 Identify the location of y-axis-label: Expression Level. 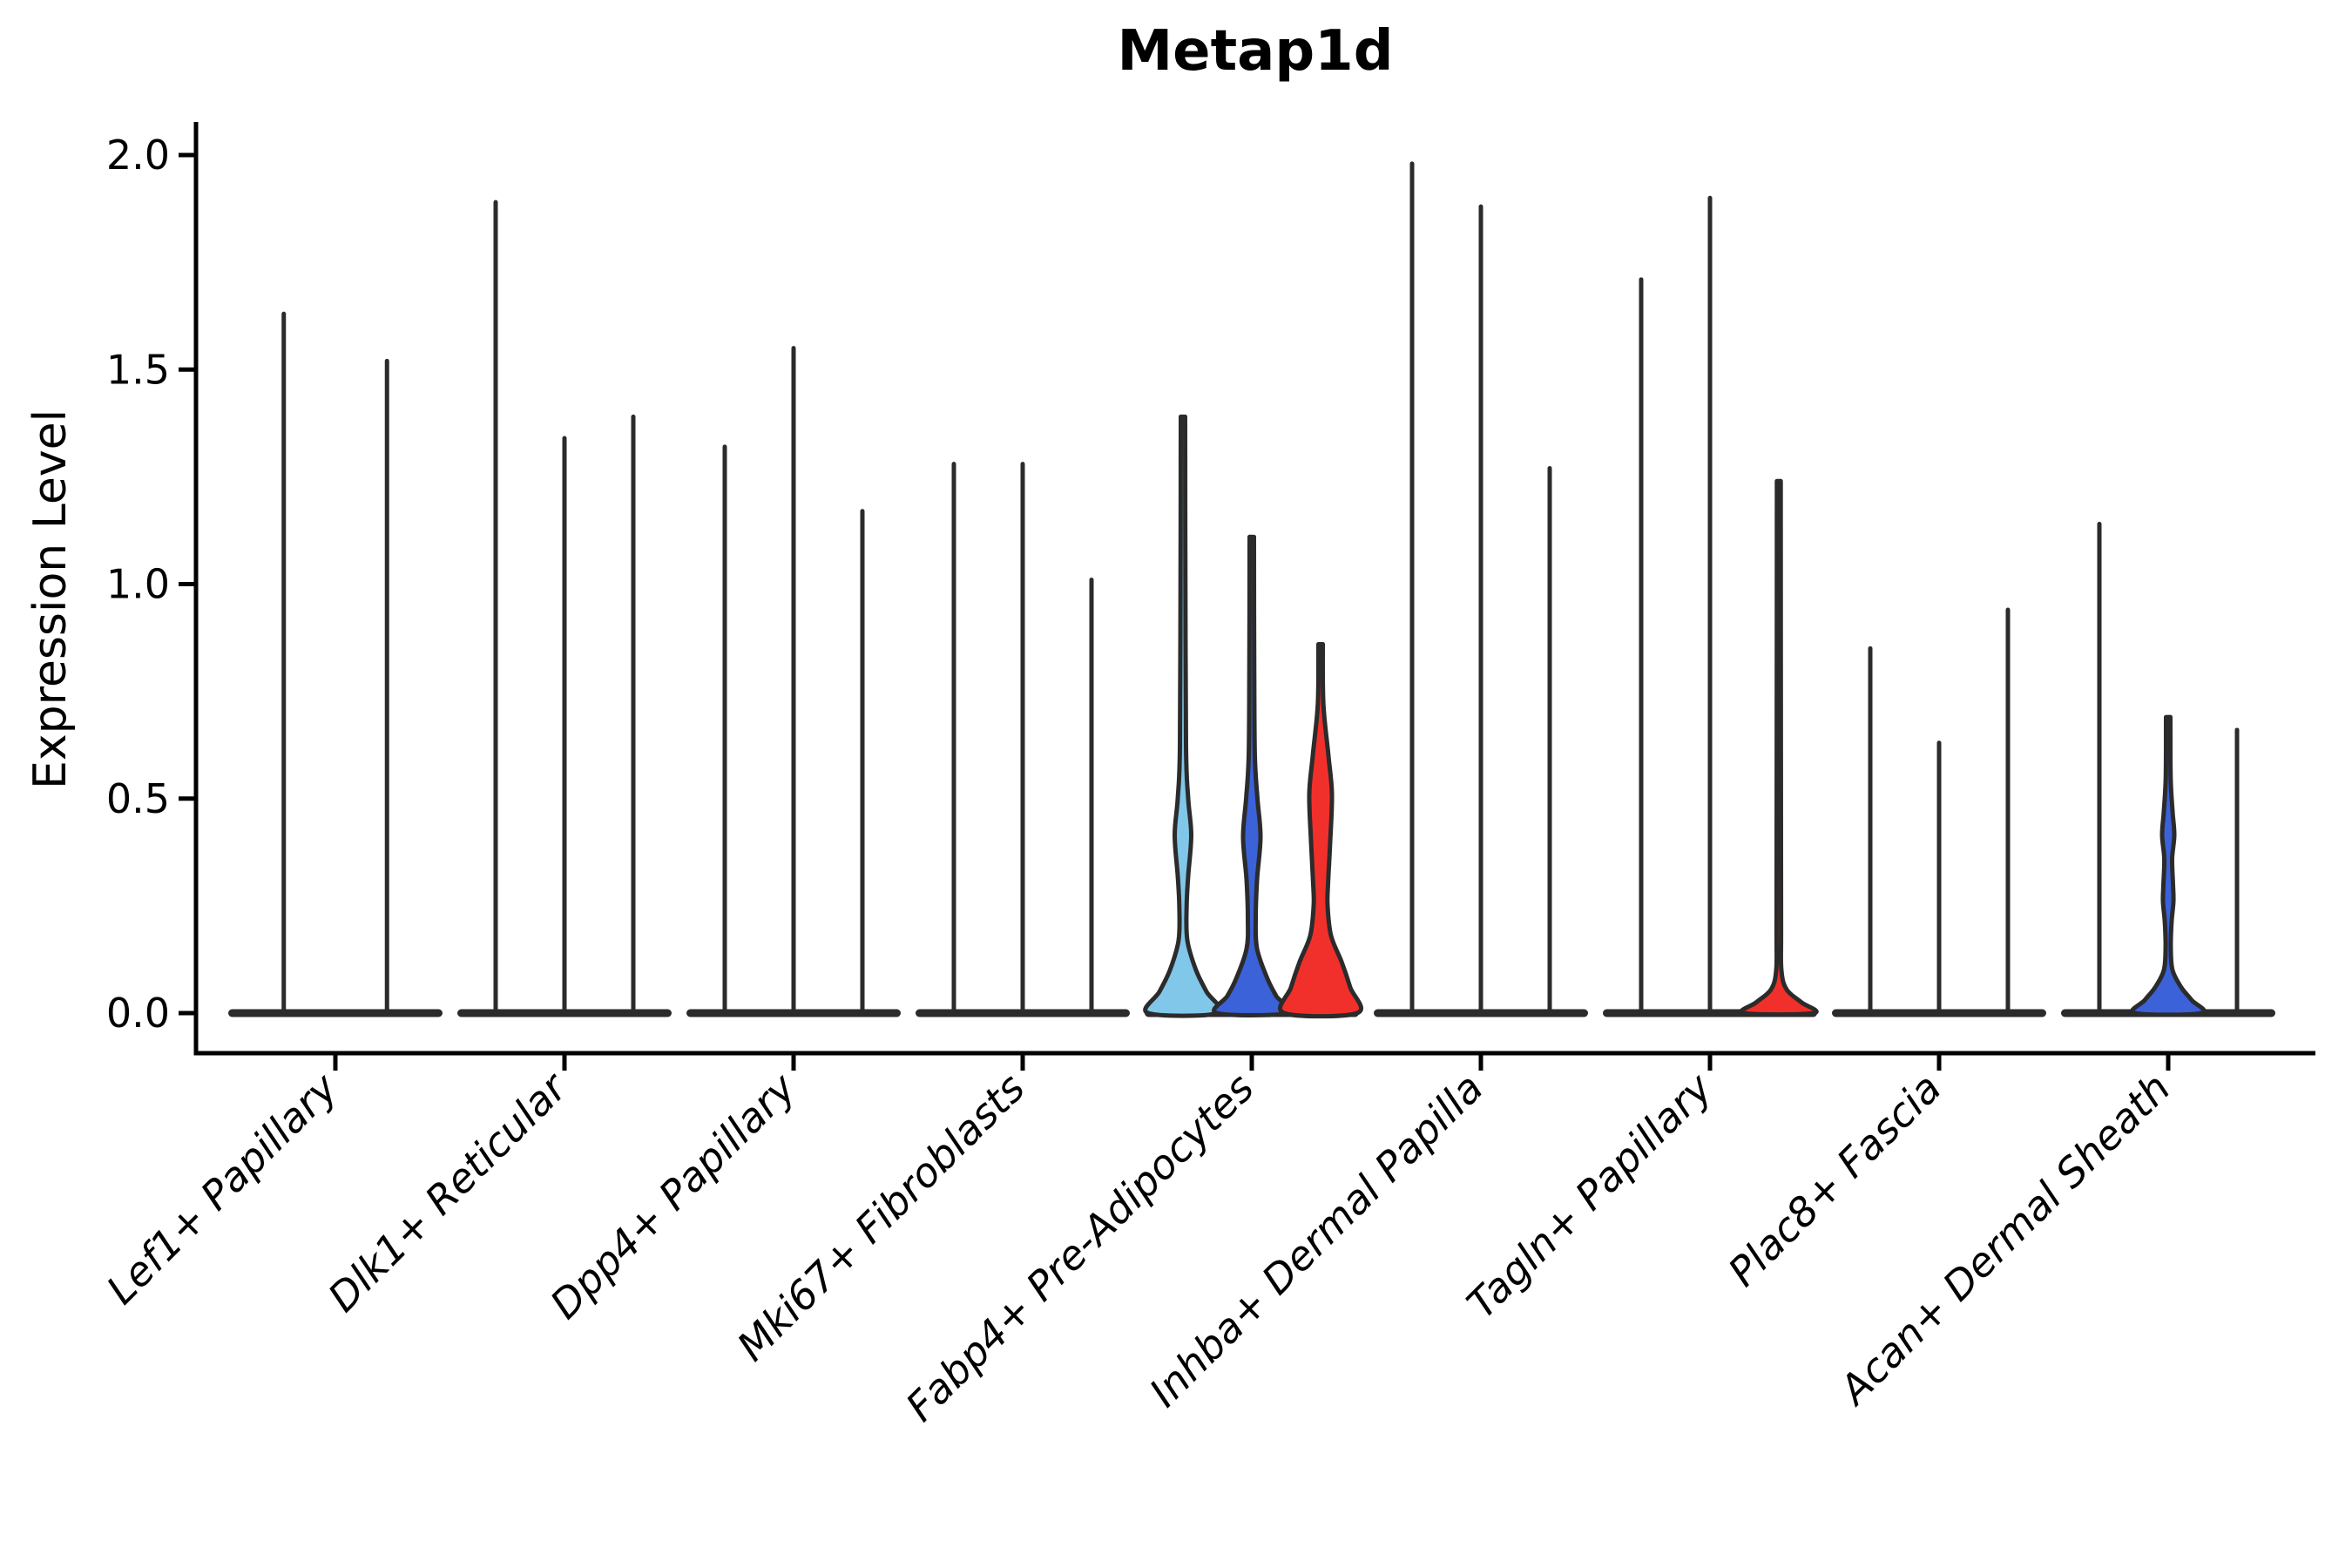
(50, 599).